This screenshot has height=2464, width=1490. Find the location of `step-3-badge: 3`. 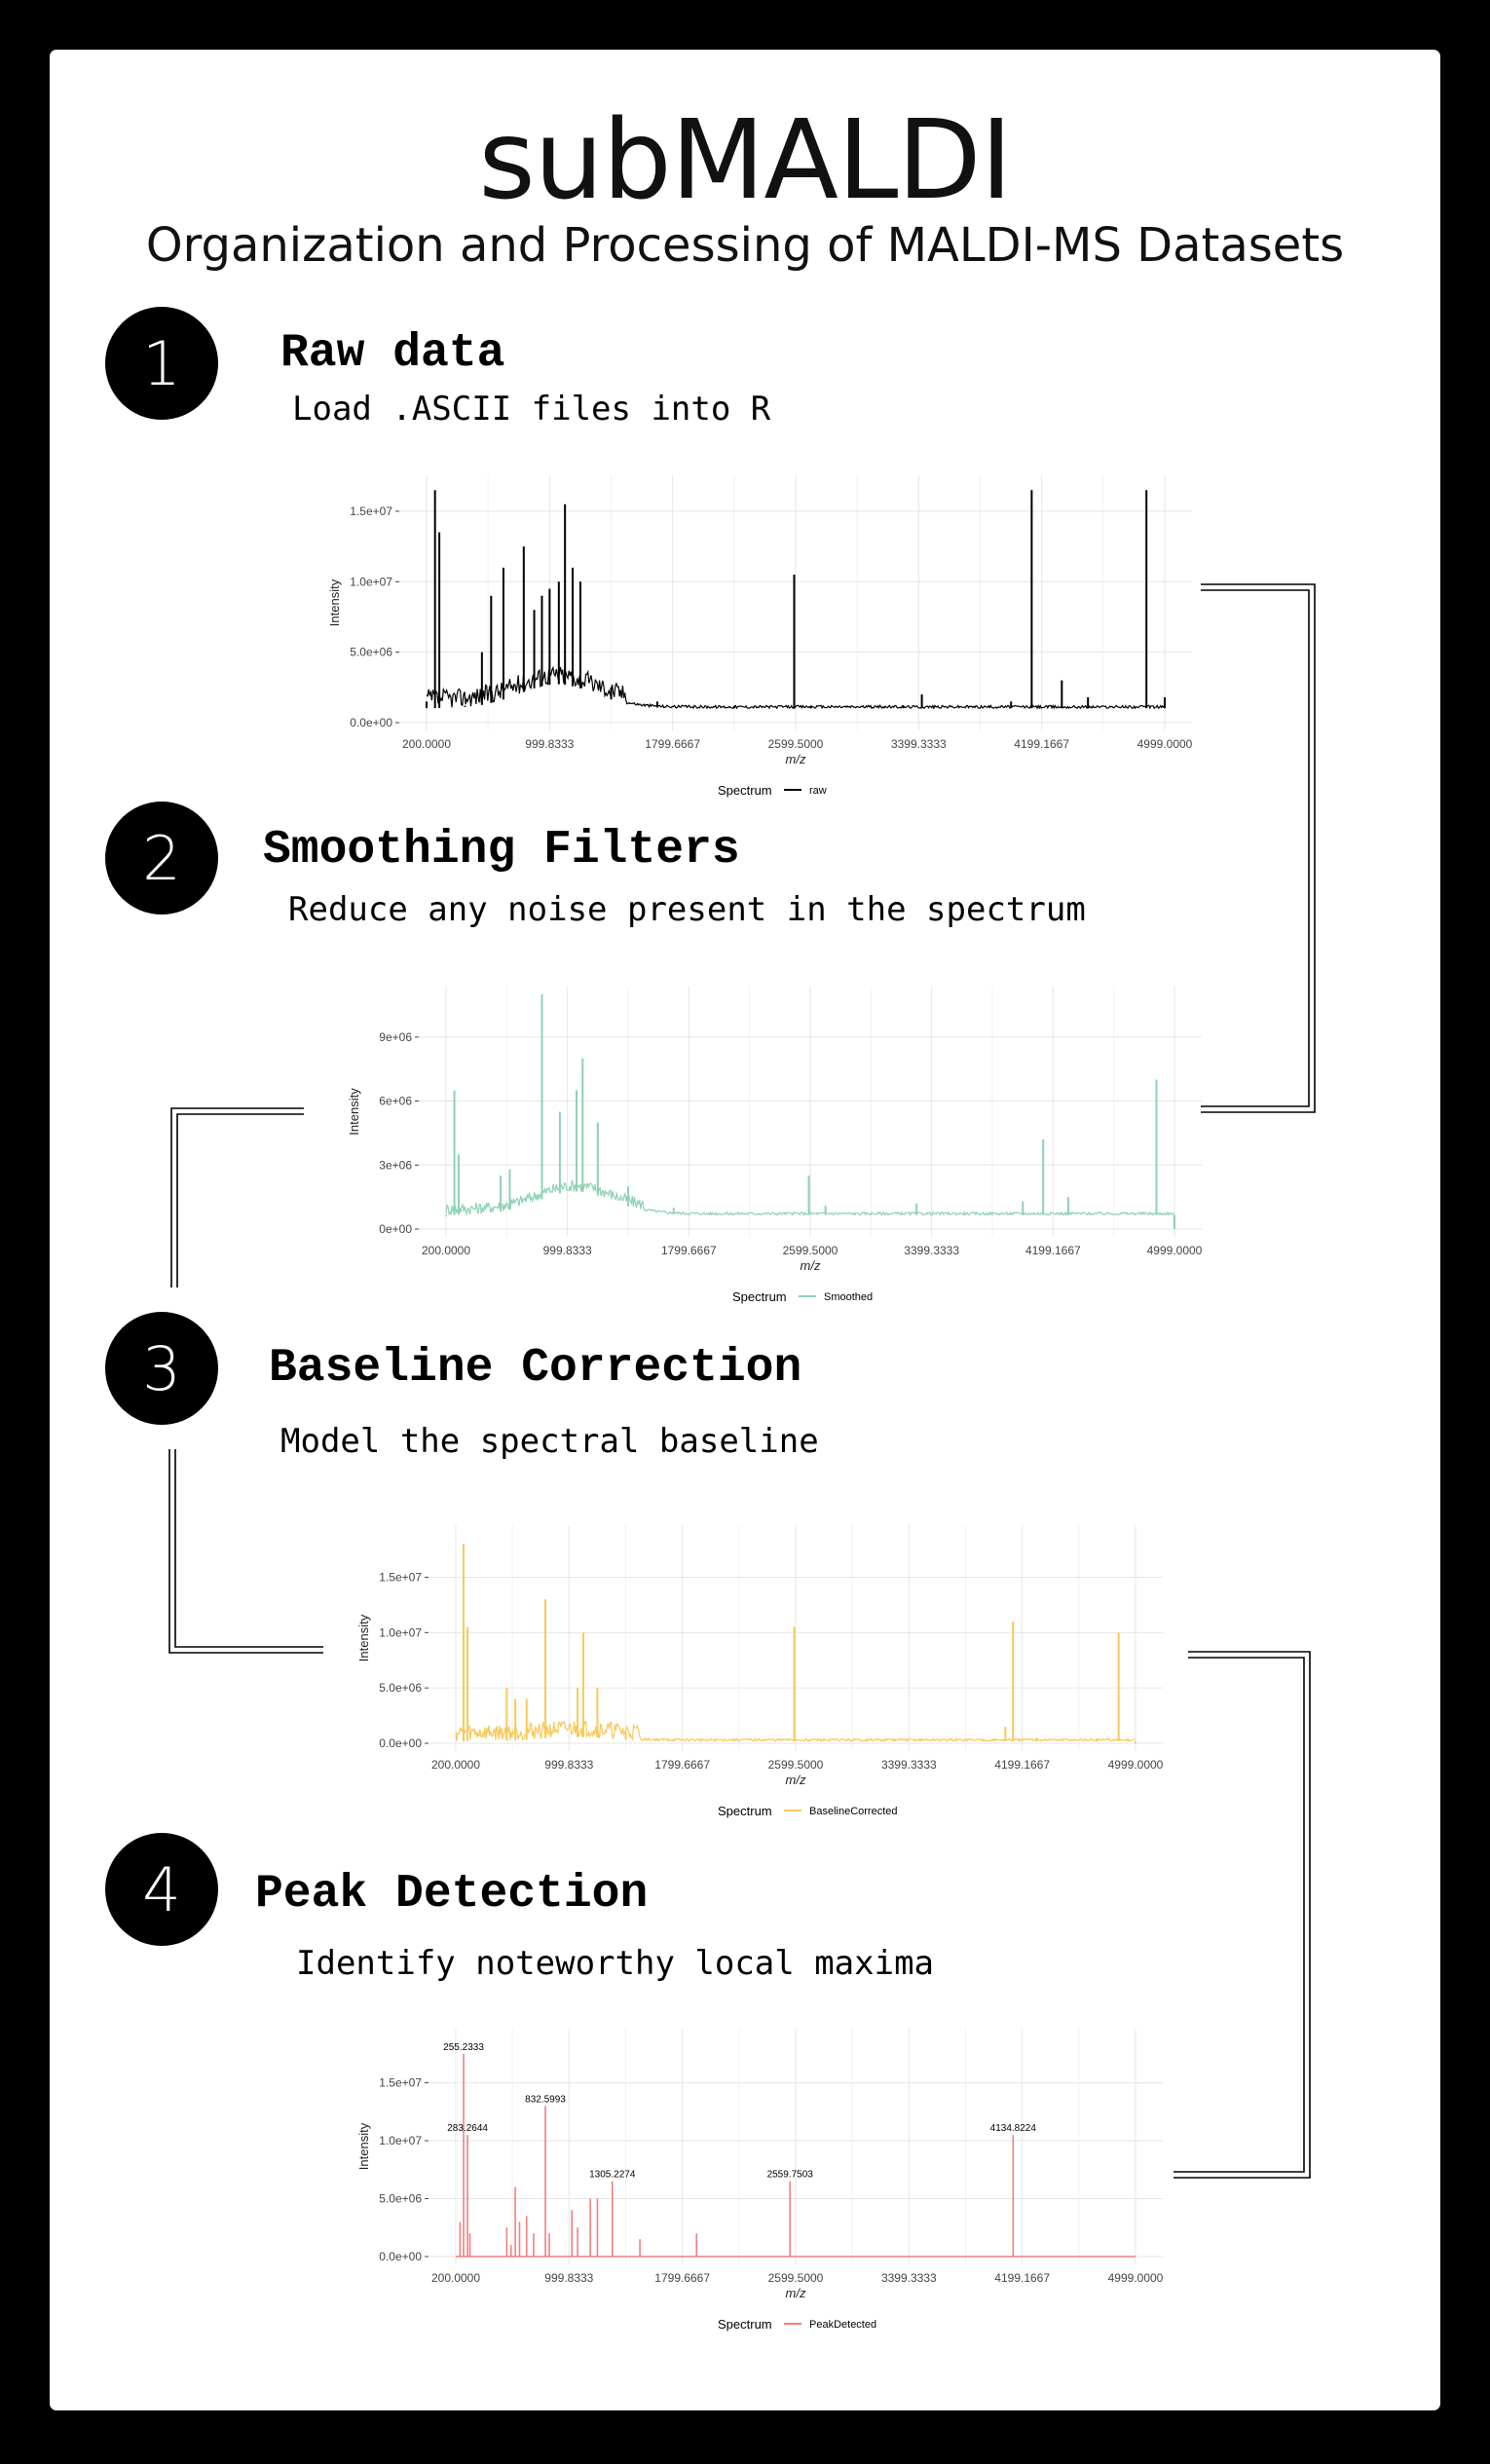

step-3-badge: 3 is located at coordinates (161, 1368).